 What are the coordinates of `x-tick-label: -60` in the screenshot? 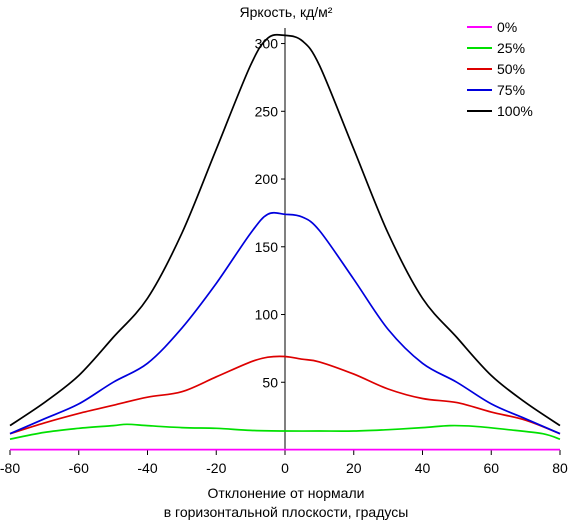 It's located at (79, 468).